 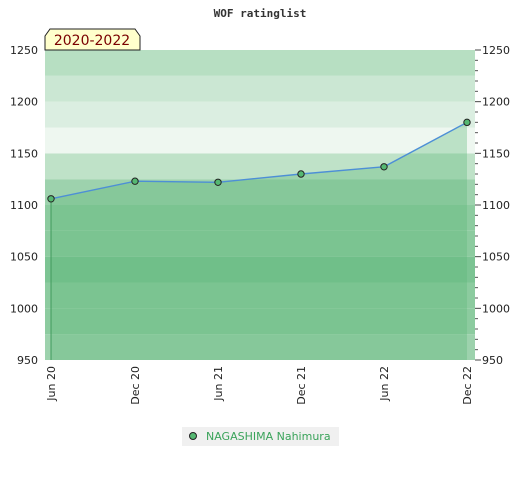 I want to click on period-badge-box, so click(x=92, y=39).